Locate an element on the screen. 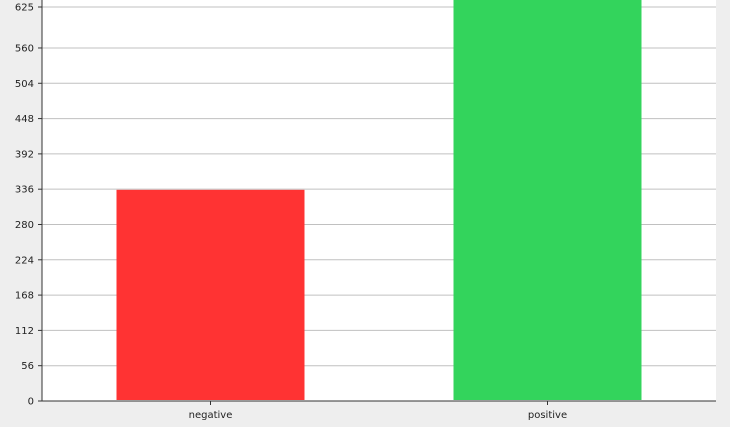 The image size is (730, 427). x-axis-ticks: negative positive is located at coordinates (378, 411).